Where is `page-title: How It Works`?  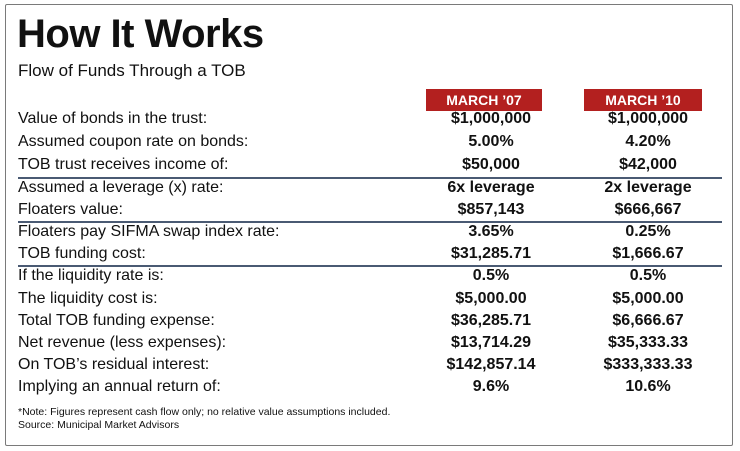
page-title: How It Works is located at coordinates (140, 34).